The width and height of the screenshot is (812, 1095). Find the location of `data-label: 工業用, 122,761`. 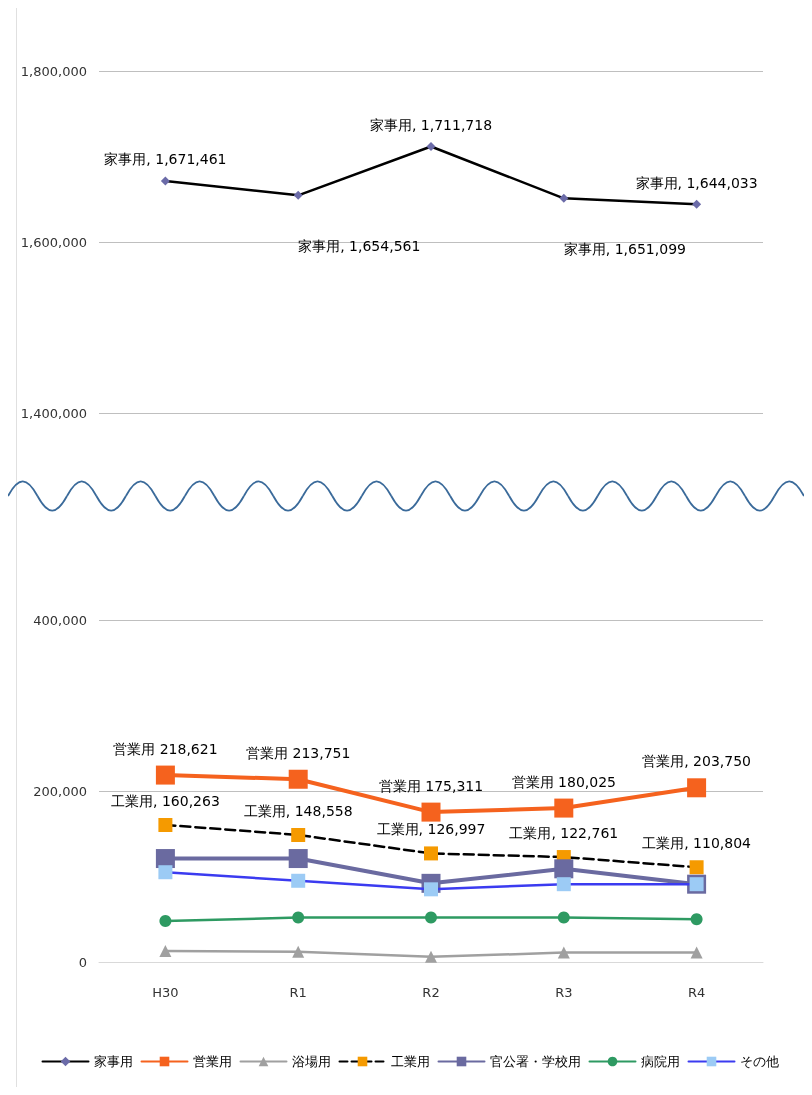

data-label: 工業用, 122,761 is located at coordinates (564, 833).